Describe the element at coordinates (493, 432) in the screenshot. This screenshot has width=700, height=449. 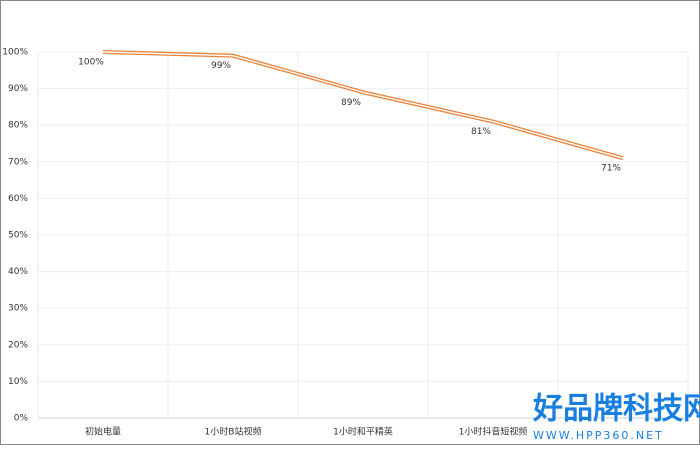
I see `x-tick-label: 1小时抖音短视频` at that location.